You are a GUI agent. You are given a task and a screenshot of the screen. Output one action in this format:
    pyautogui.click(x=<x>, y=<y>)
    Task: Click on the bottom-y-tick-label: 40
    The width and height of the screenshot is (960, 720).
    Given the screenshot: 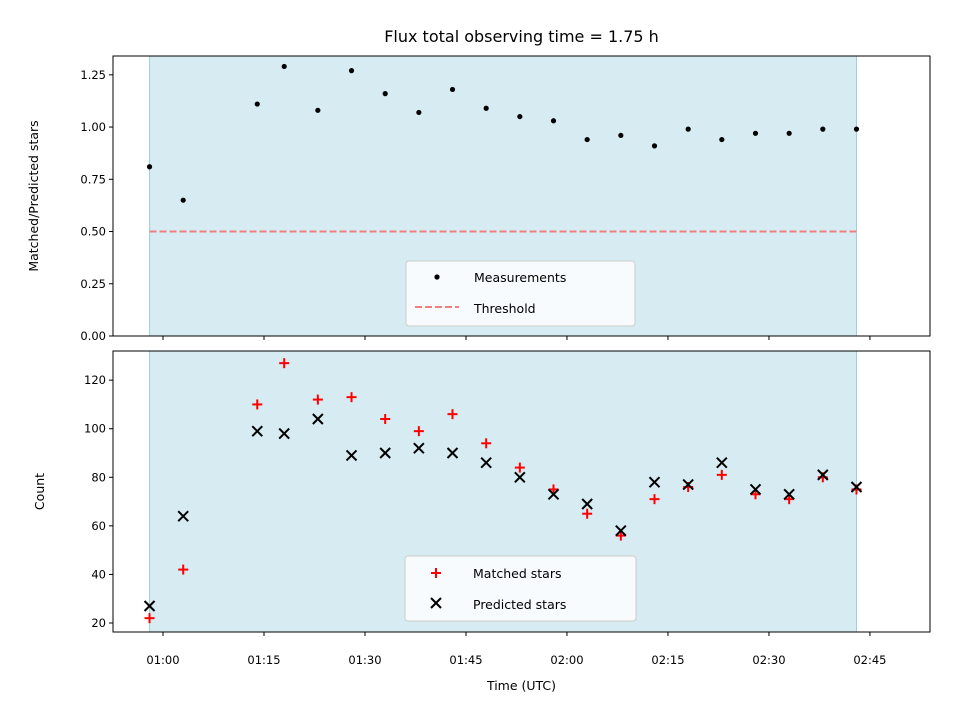 What is the action you would take?
    pyautogui.click(x=98, y=574)
    